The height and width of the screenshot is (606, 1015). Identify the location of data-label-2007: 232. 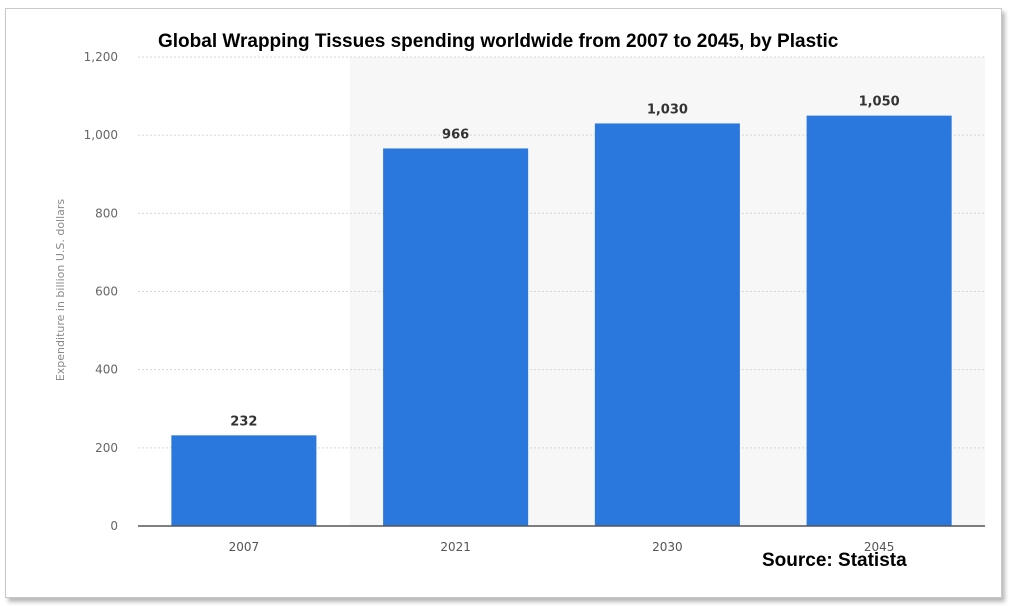
(243, 421).